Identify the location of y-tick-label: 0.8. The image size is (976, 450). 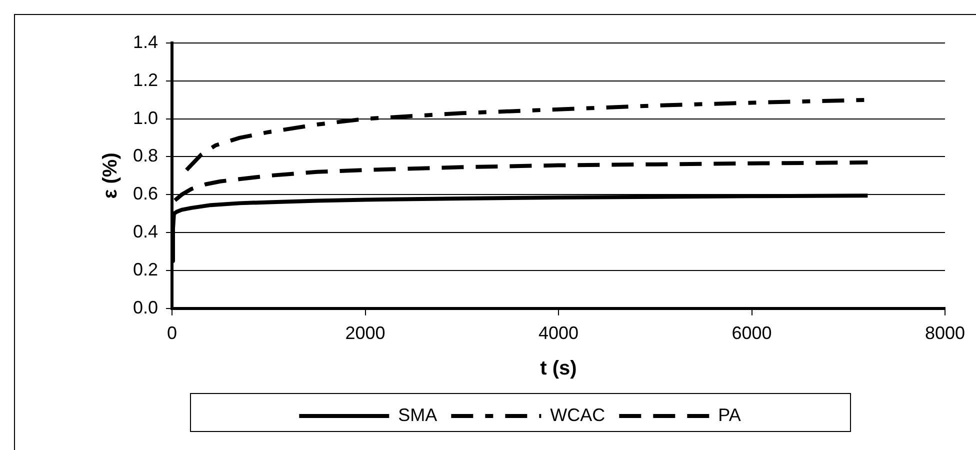
(145, 156).